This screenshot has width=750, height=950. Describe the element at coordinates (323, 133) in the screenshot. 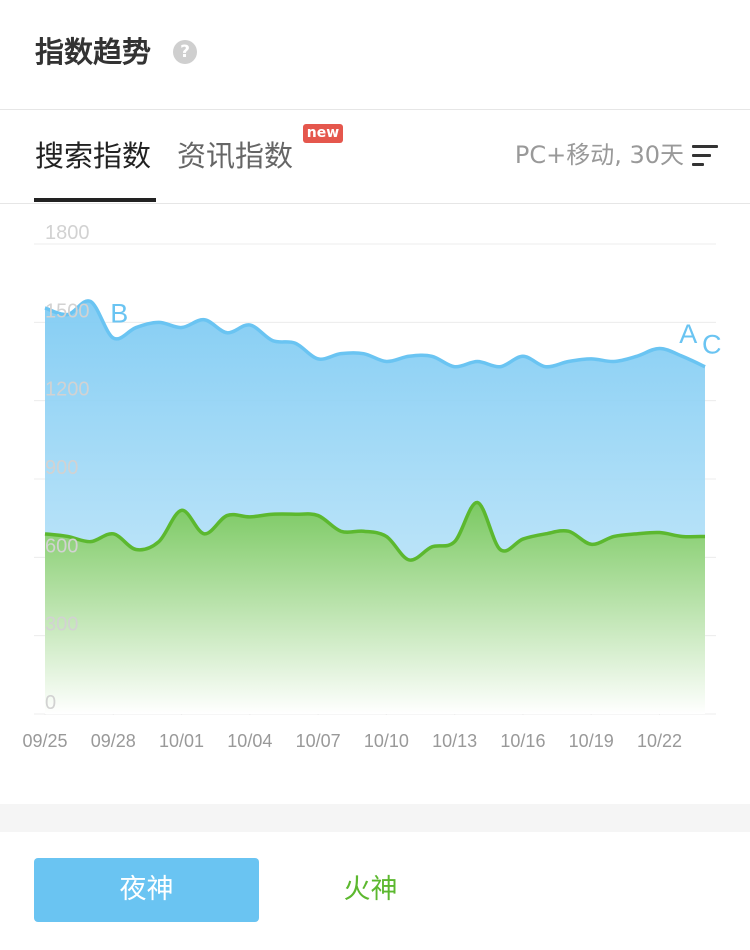

I see `new-badge: new` at that location.